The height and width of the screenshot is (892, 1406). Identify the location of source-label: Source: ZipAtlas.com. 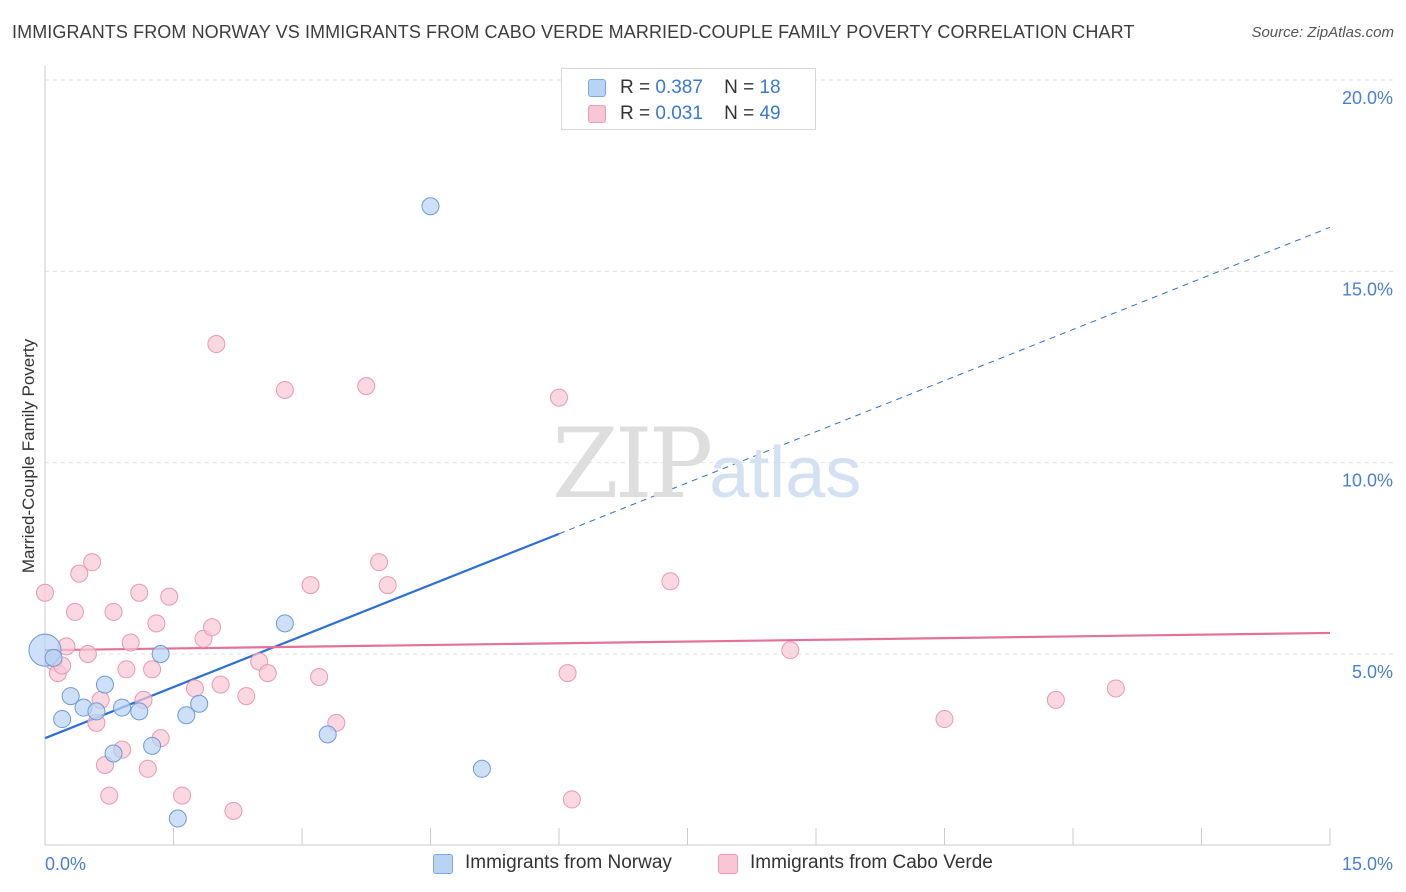
(1322, 32).